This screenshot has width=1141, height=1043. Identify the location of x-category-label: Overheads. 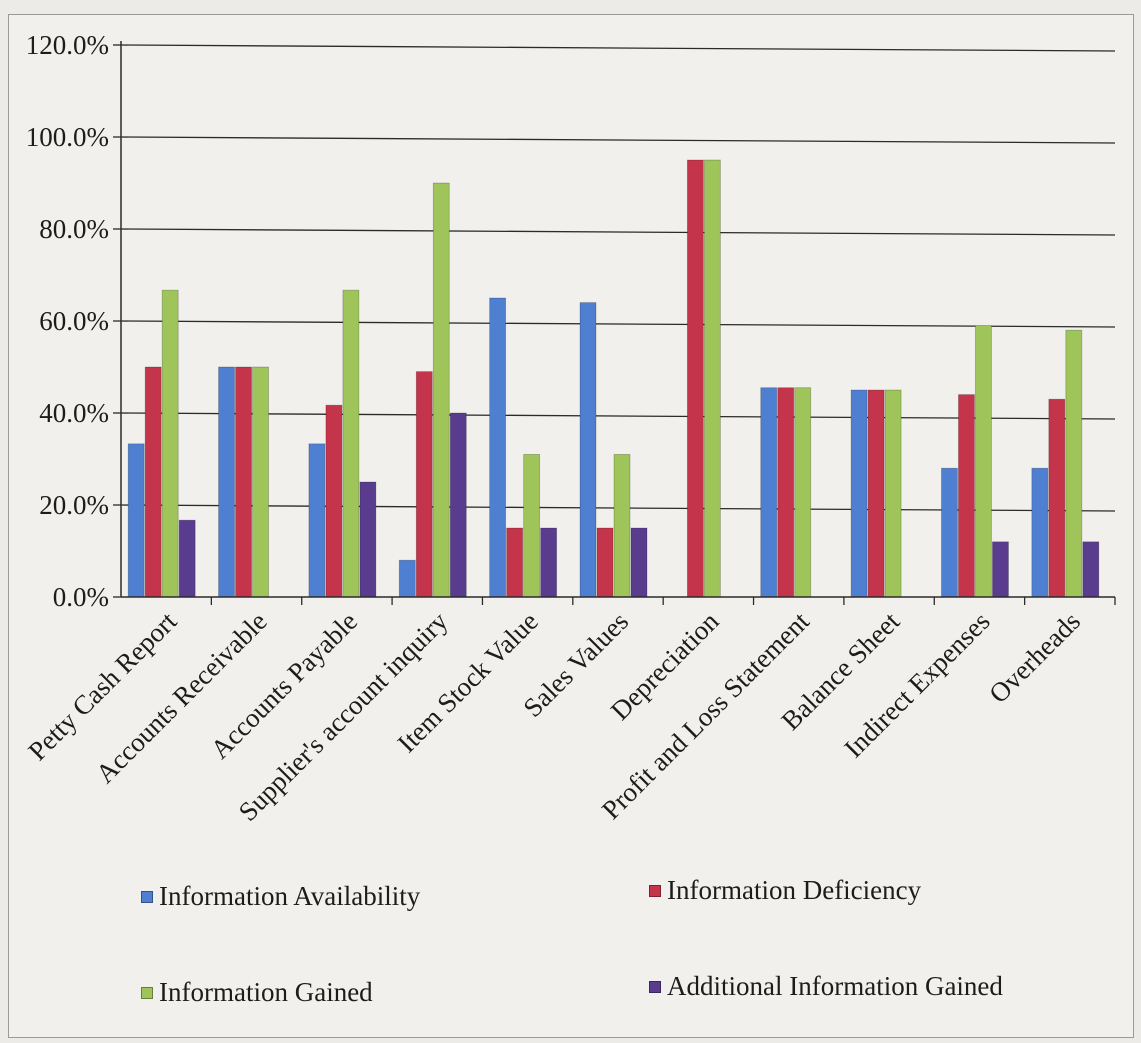
(1034, 657).